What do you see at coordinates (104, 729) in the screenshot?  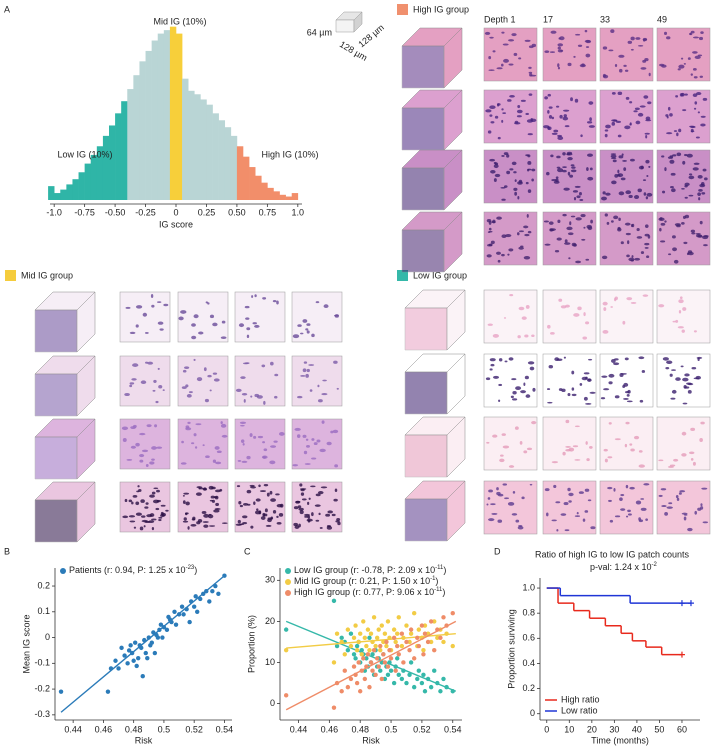 I see `x-tick-label: 0.46` at bounding box center [104, 729].